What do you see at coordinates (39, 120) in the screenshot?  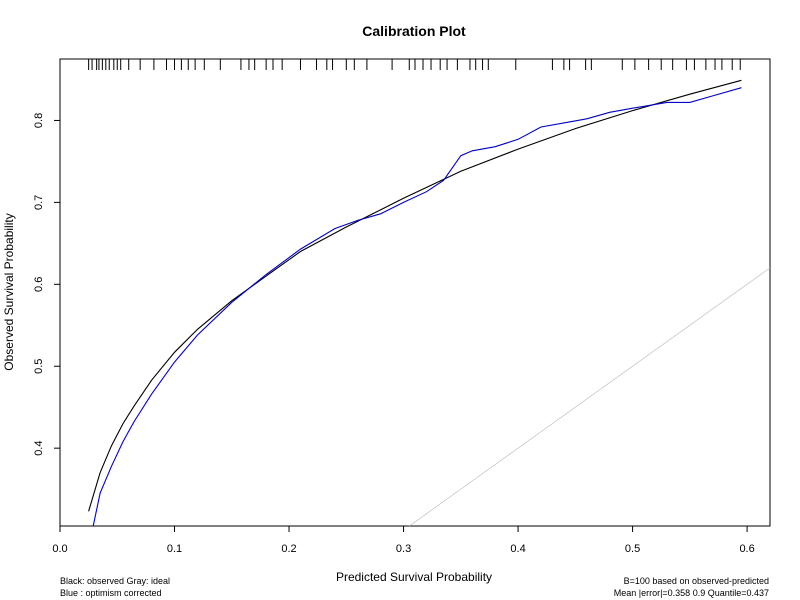 I see `y-tick-label: 0.8` at bounding box center [39, 120].